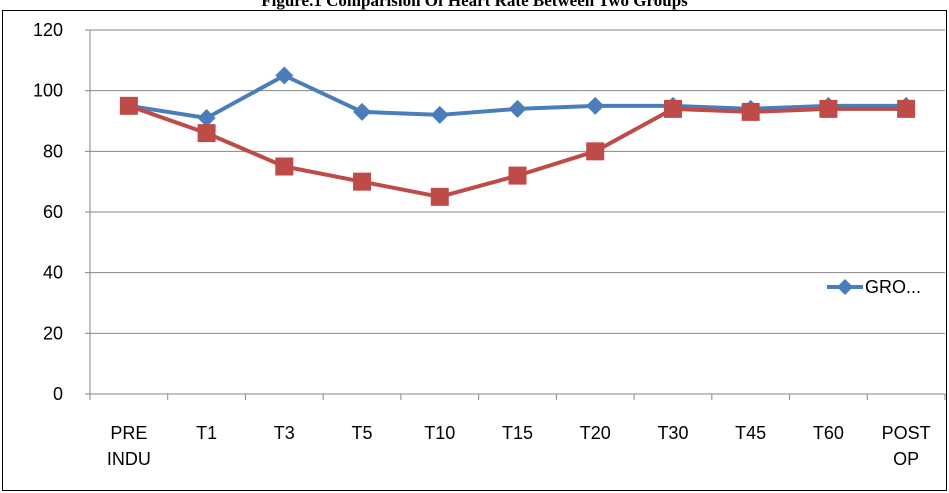  I want to click on x-tick-label: T15, so click(517, 433).